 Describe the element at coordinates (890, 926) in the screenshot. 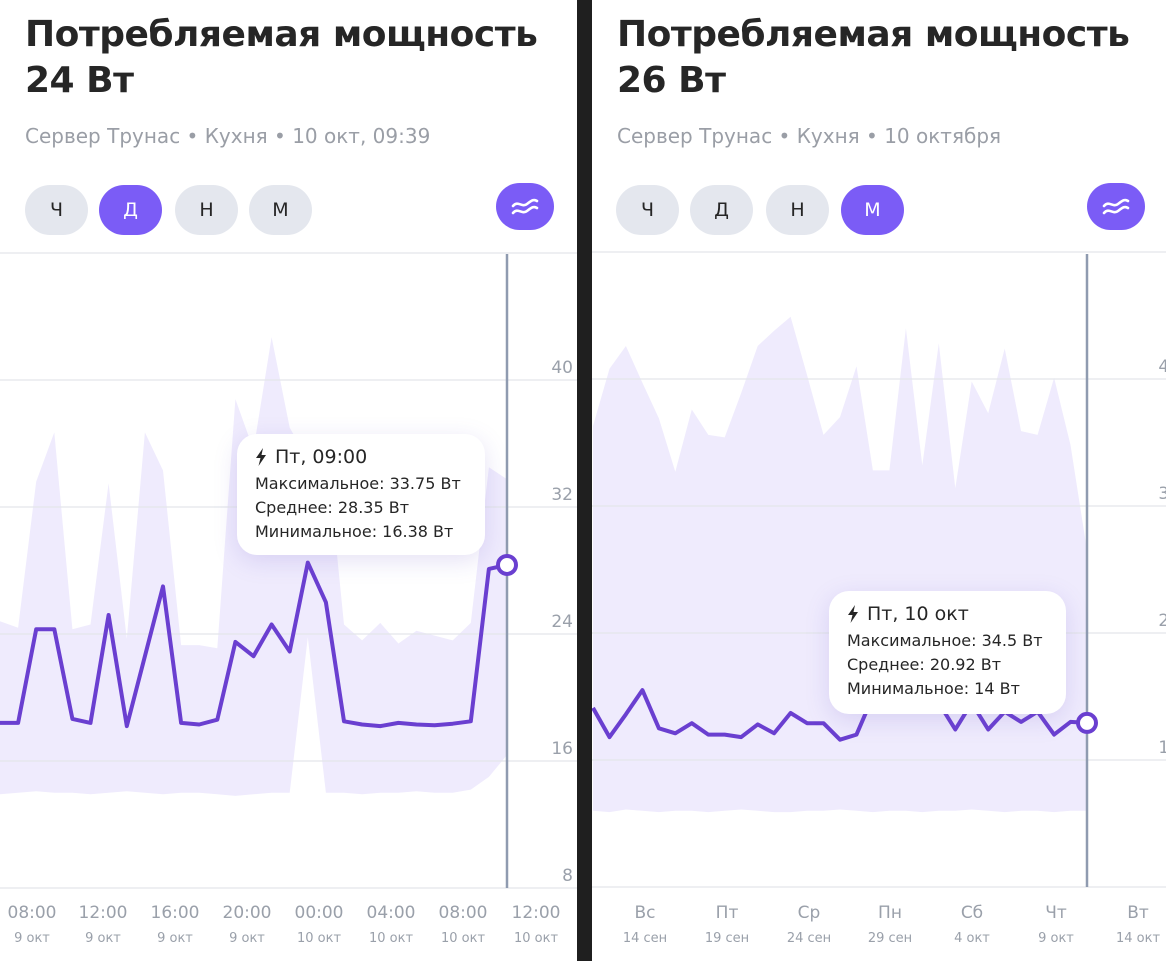

I see `x-tick-label: Пн 29 сен` at that location.